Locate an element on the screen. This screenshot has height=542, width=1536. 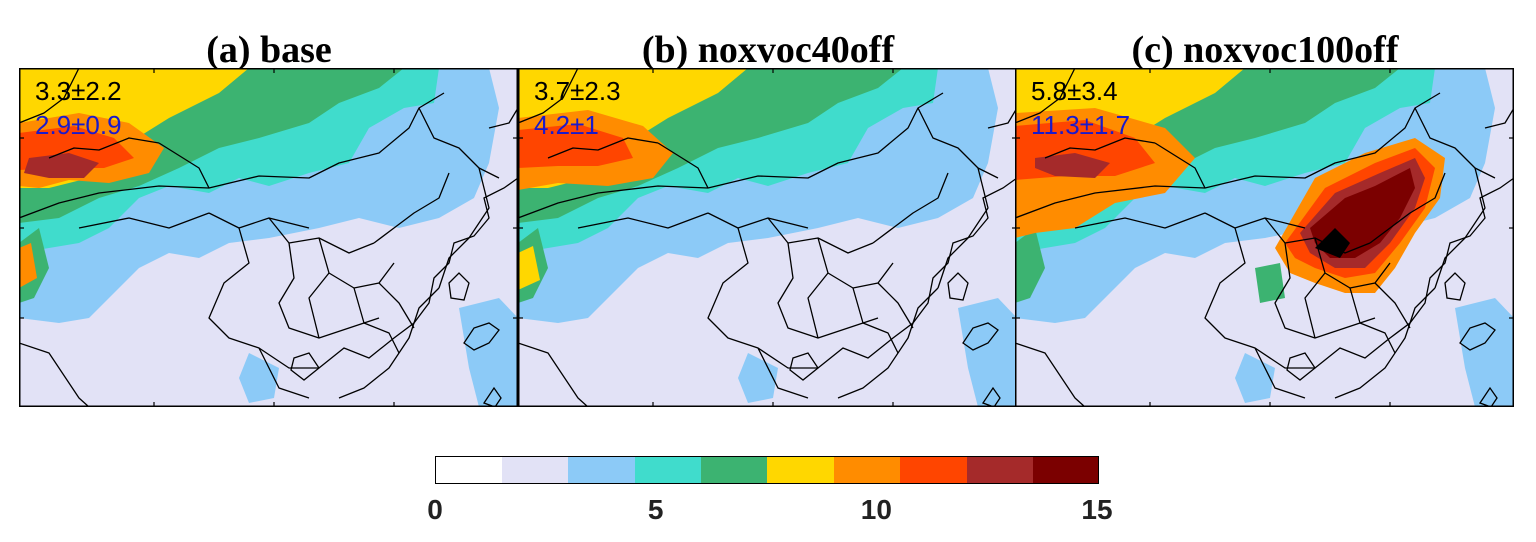
panel-b-title: (b) noxvoc40off is located at coordinates (768, 50).